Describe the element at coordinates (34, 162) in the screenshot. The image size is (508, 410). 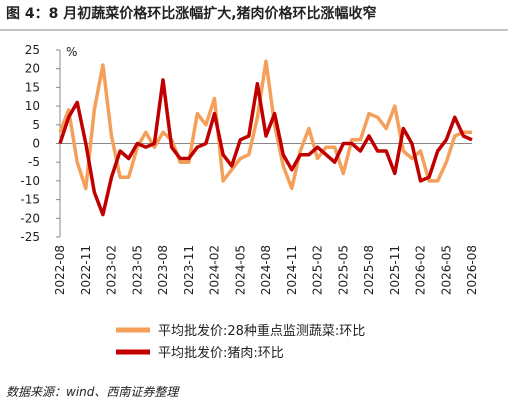
I see `y-tick-label: -5` at that location.